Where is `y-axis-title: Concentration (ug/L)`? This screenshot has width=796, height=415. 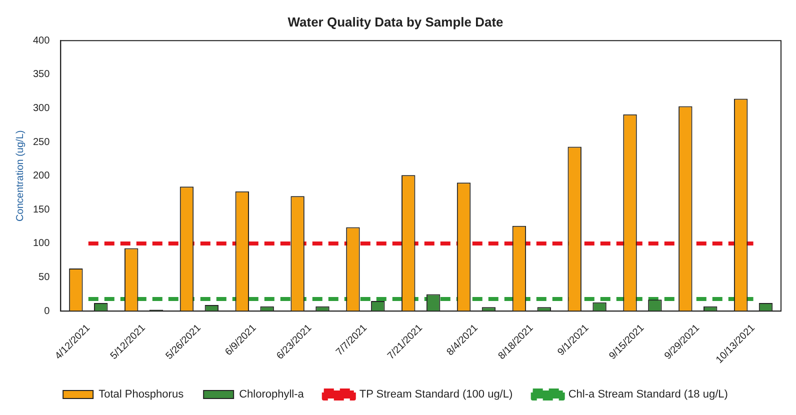 y-axis-title: Concentration (ug/L) is located at coordinates (20, 176).